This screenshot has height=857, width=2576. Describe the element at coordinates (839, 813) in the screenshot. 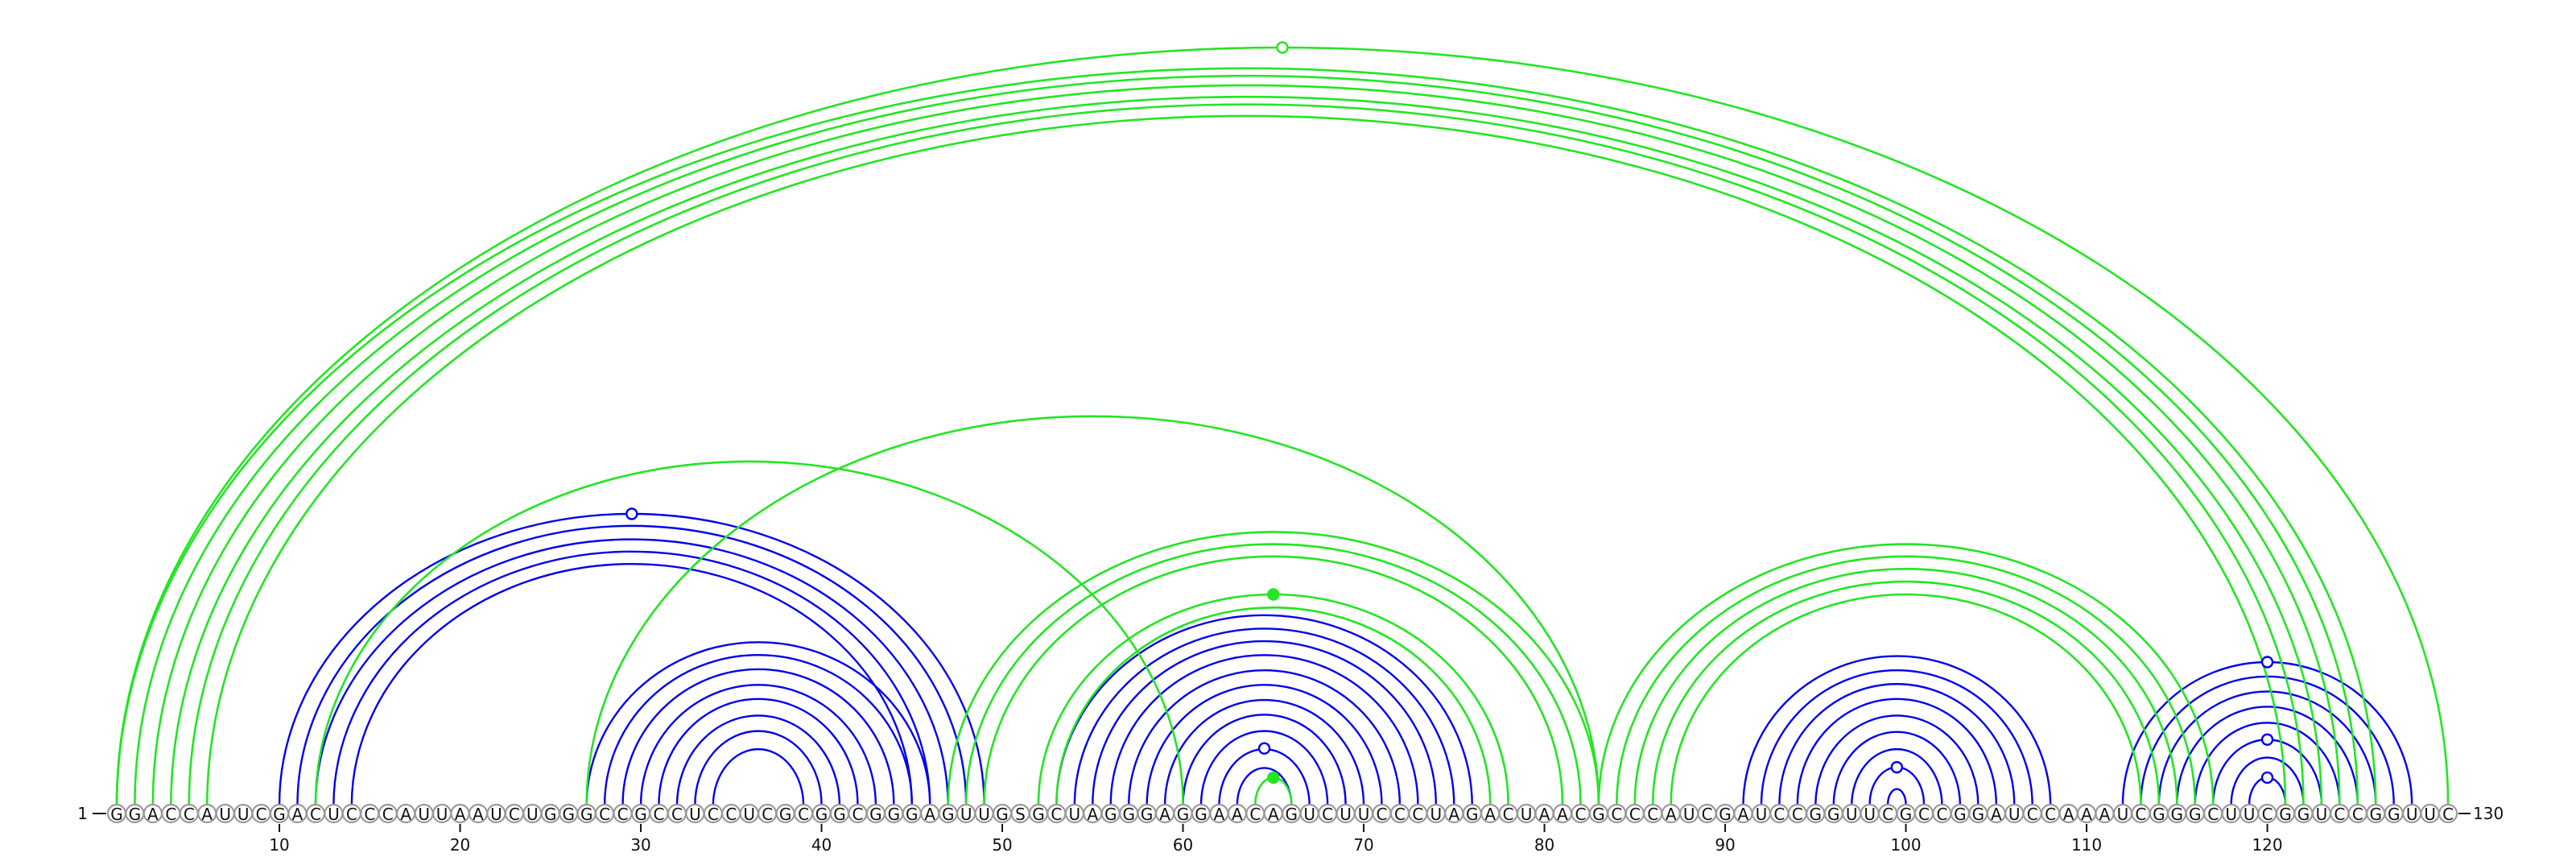

I see `nucleotide-41: G` at that location.